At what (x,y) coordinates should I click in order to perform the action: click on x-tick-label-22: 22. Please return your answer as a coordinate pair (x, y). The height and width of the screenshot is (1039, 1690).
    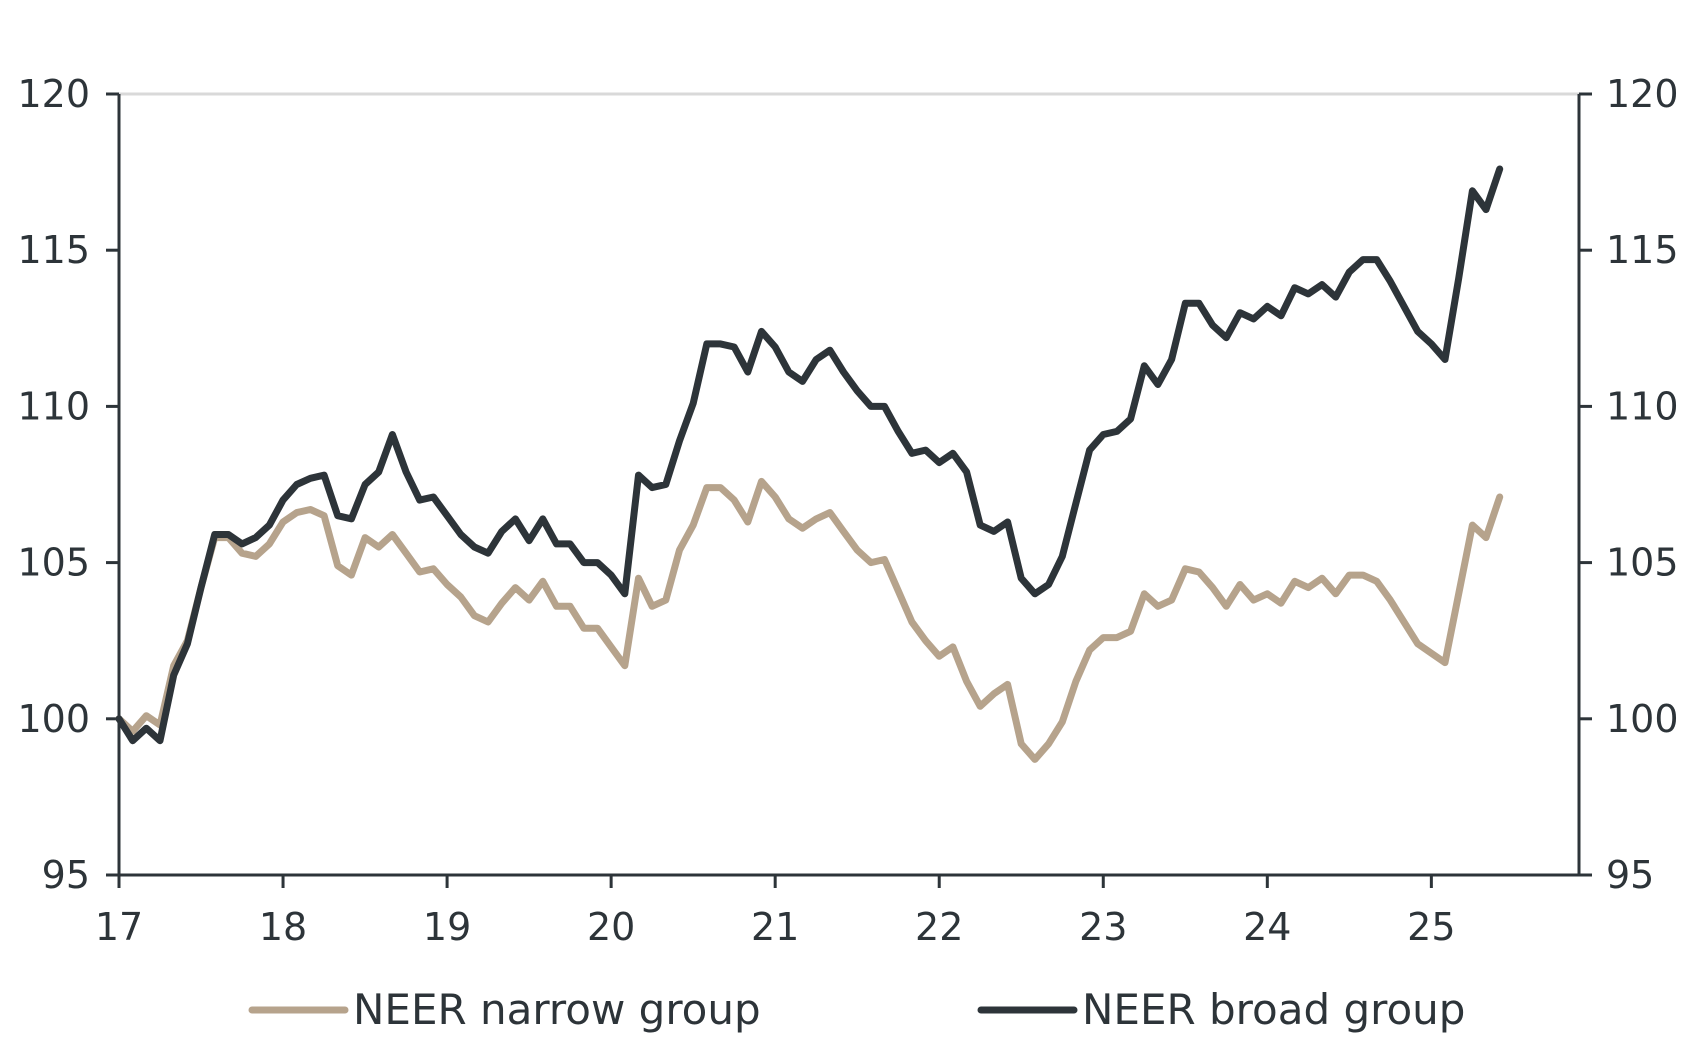
    Looking at the image, I should click on (939, 927).